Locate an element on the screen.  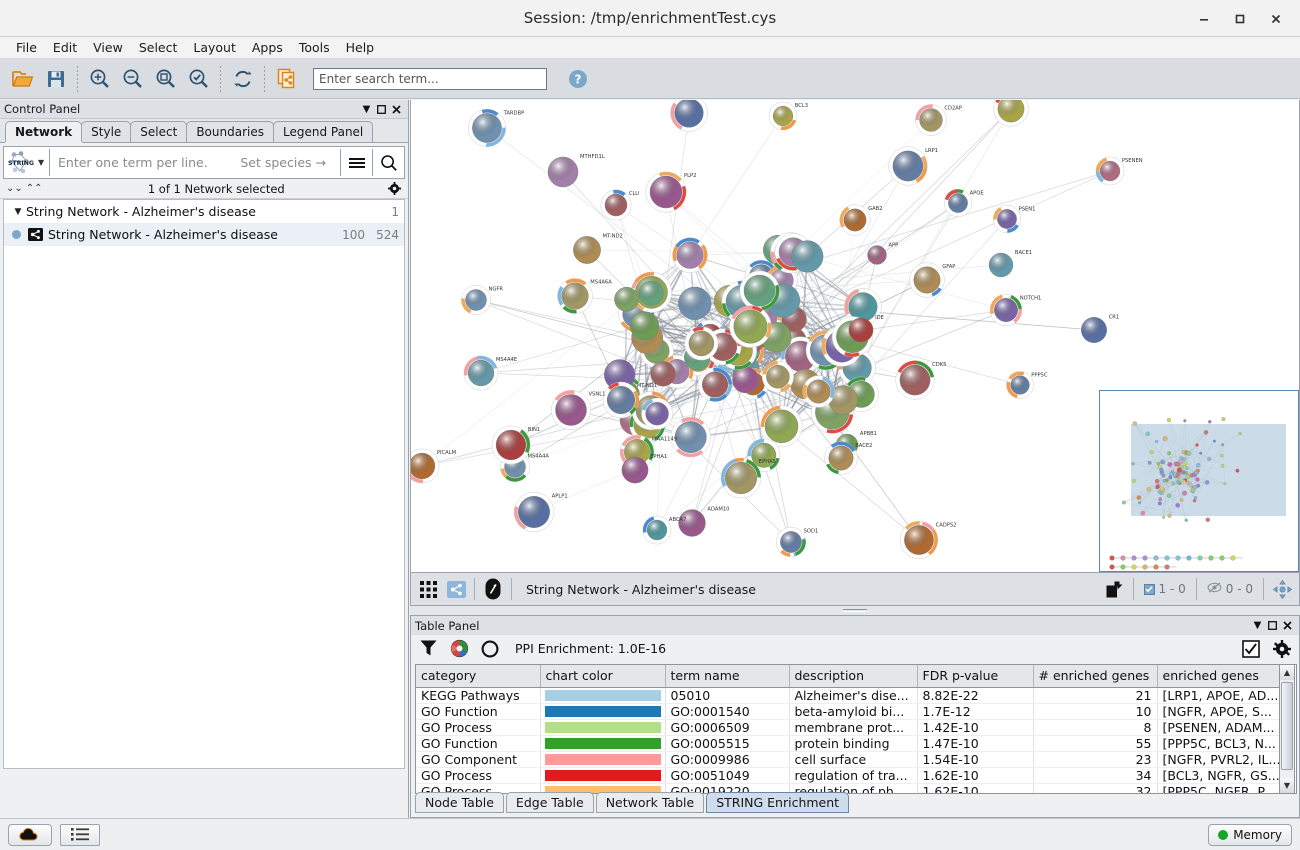
donut-chart-icon is located at coordinates (490, 649).